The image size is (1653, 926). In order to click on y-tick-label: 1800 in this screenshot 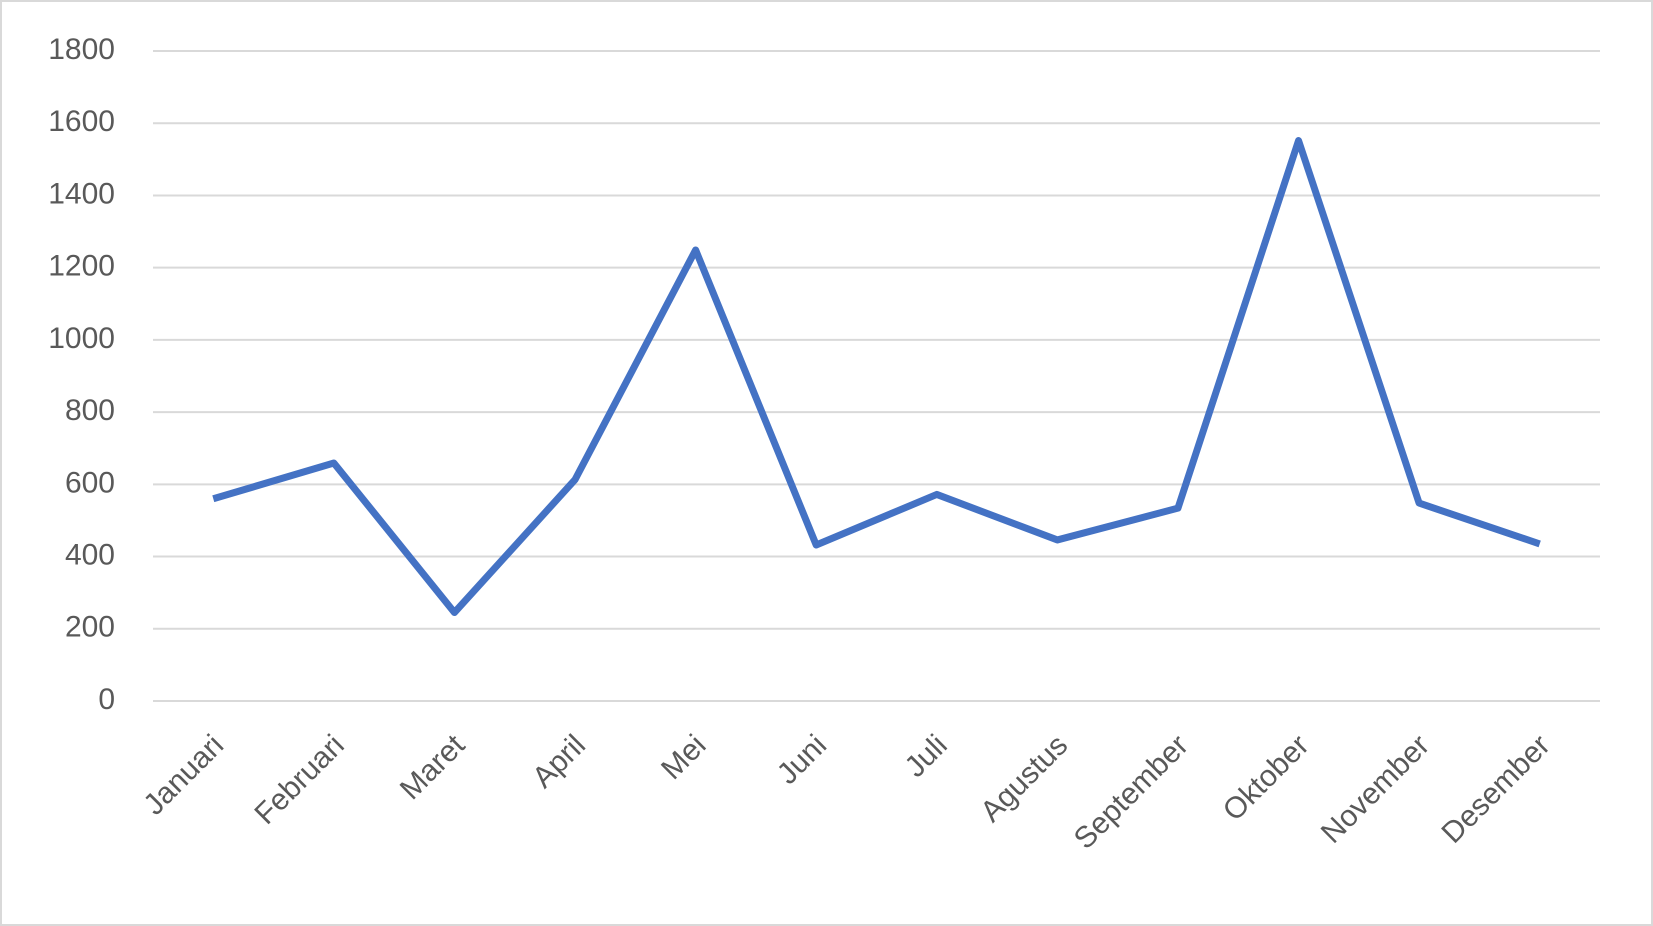, I will do `click(81, 49)`.